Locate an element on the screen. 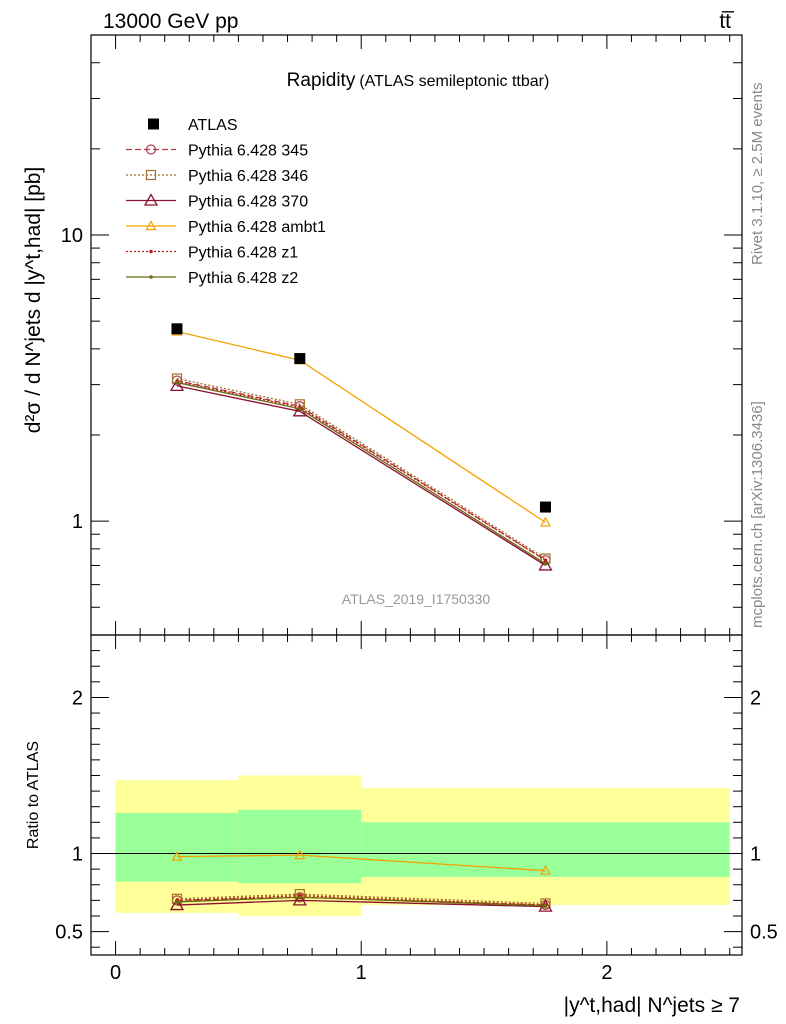 The width and height of the screenshot is (786, 1024). legend-item-data: ATLAS is located at coordinates (193, 125).